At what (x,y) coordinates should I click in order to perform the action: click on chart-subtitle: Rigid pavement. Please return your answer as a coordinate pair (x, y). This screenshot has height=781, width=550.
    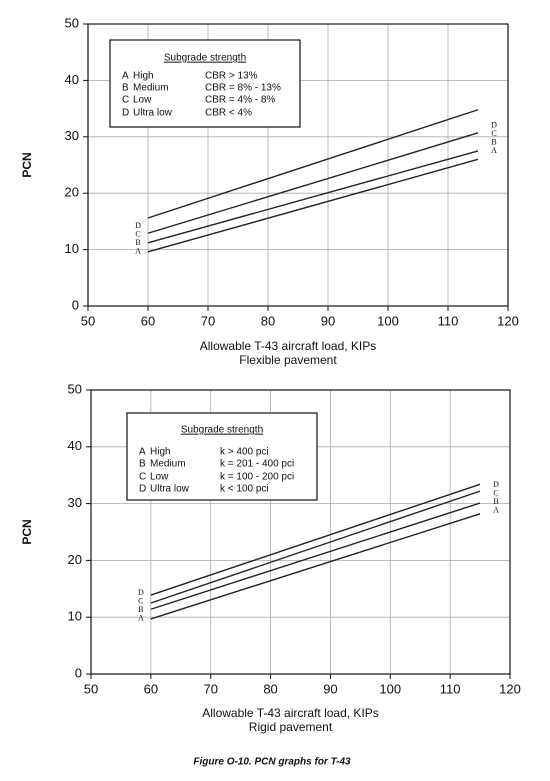
    Looking at the image, I should click on (291, 727).